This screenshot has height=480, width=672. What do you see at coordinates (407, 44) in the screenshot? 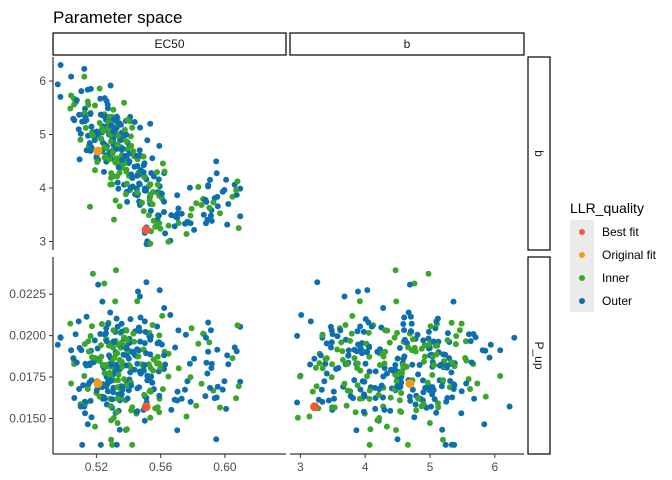
I see `strip-col-b-label: b` at bounding box center [407, 44].